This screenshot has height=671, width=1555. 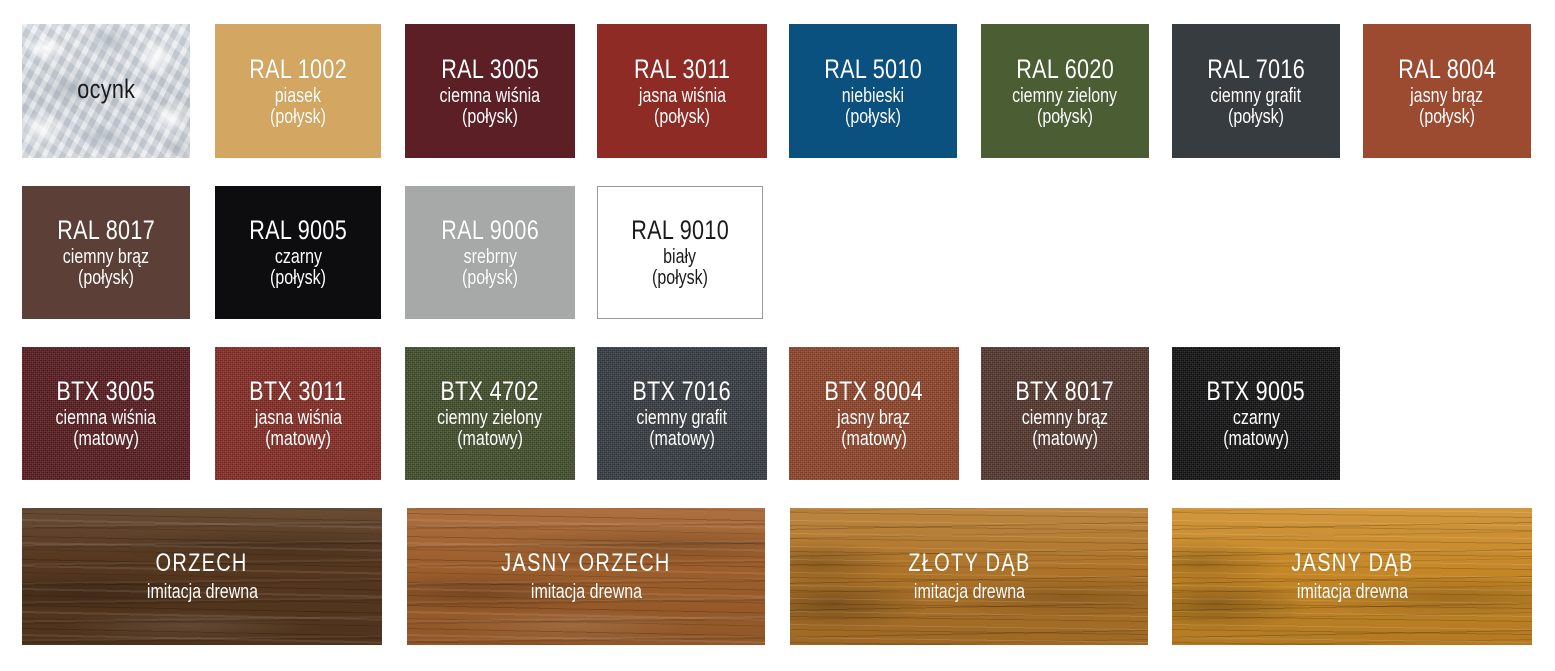 I want to click on color-swatch: JASNY DĄB imitacja drewna, so click(x=1352, y=576).